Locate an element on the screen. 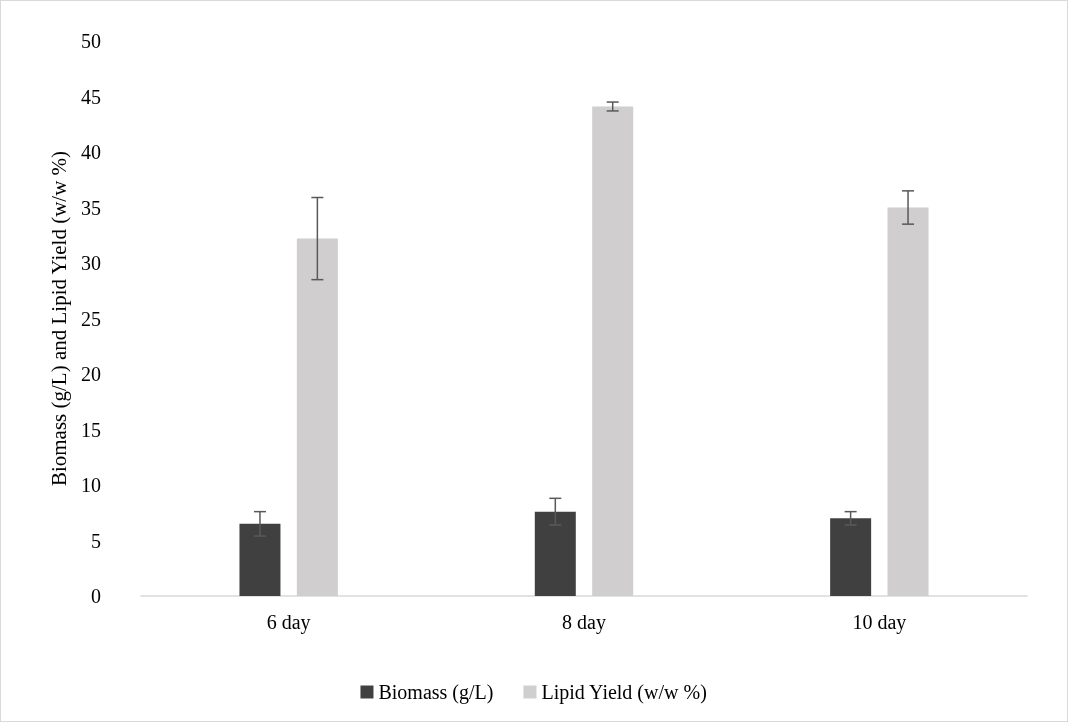 This screenshot has width=1068, height=722. y-tick-label: 0 is located at coordinates (96, 596).